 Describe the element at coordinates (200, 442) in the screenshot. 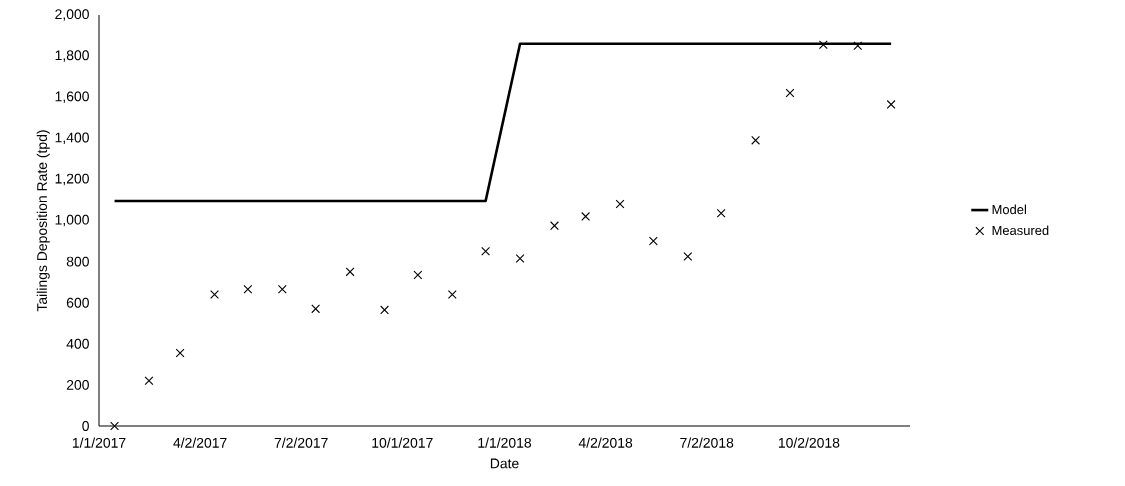

I see `x-tick-label: 4/2/2017` at that location.